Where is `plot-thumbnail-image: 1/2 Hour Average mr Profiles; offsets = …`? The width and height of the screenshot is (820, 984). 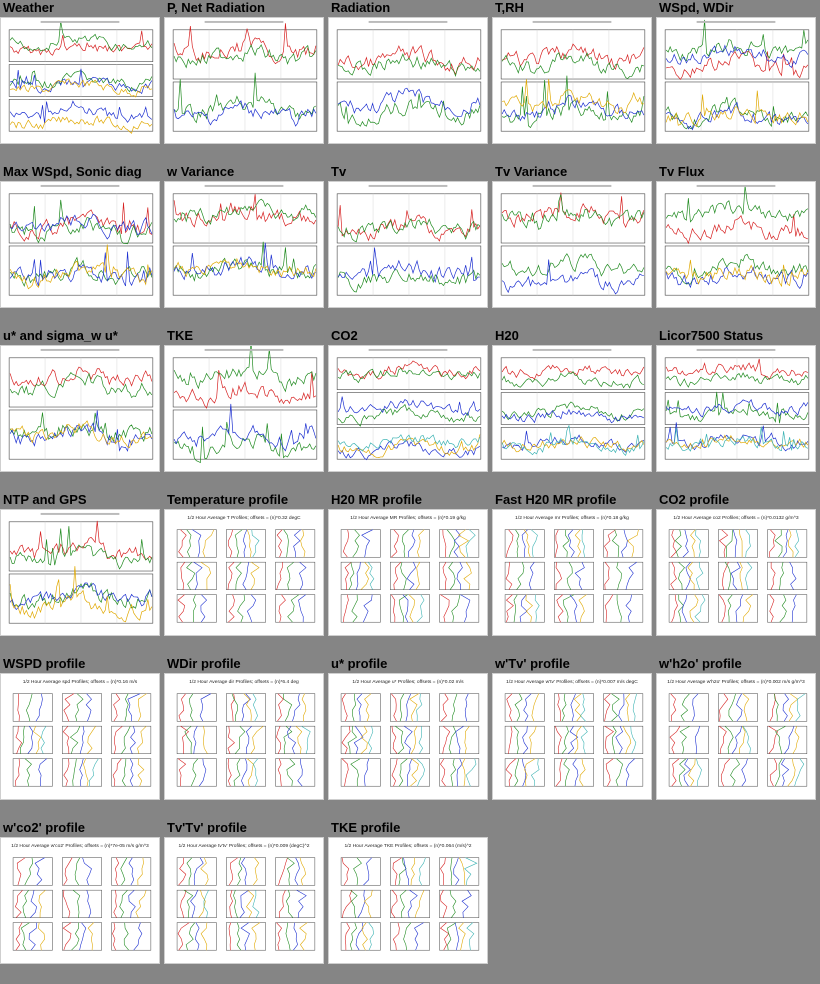
plot-thumbnail-image: 1/2 Hour Average mr Profiles; offsets = … is located at coordinates (574, 569).